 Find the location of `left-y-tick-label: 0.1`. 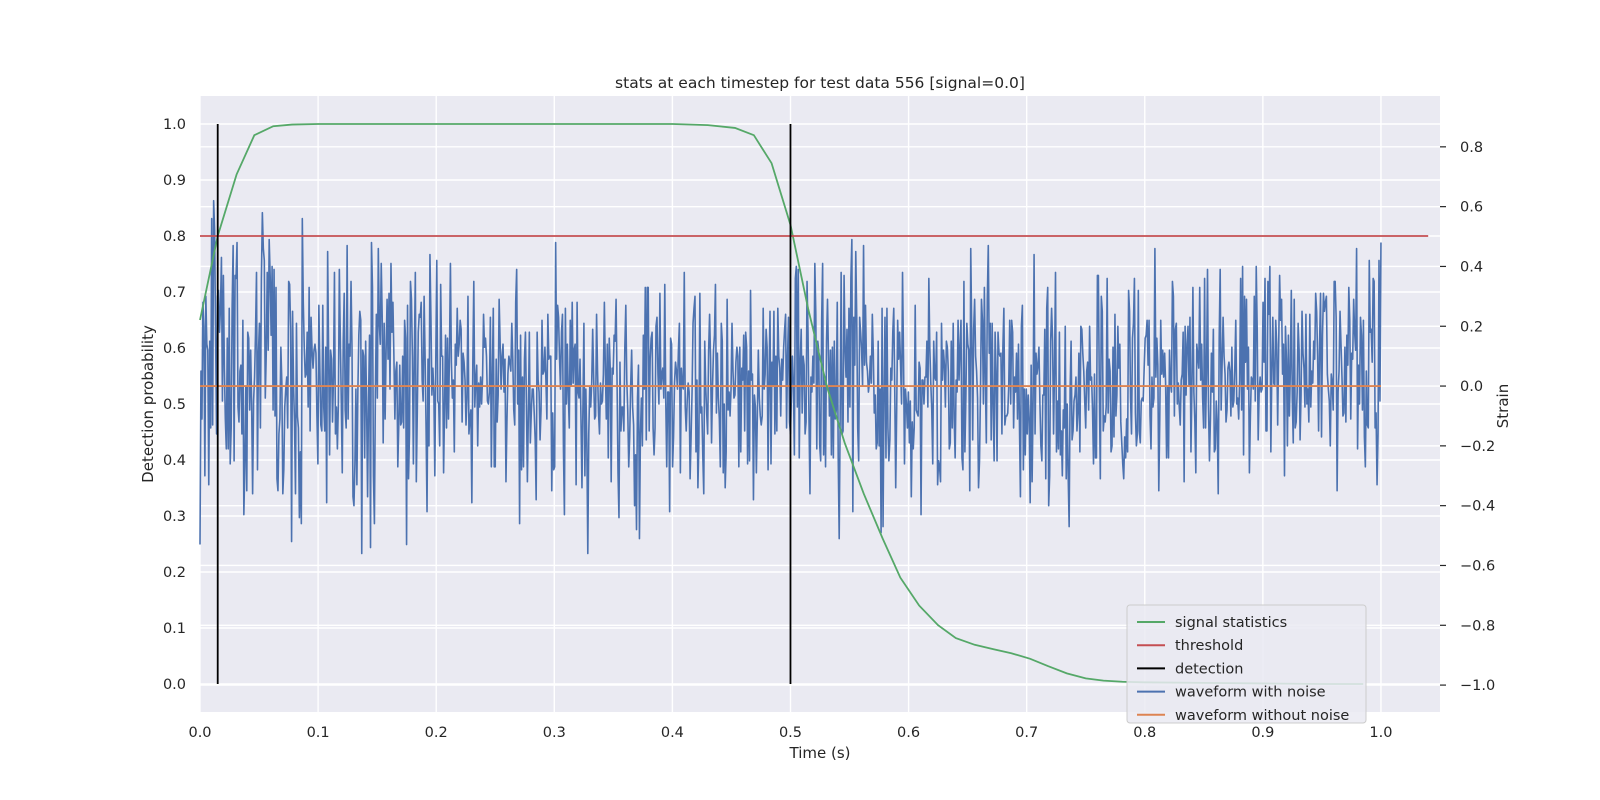

left-y-tick-label: 0.1 is located at coordinates (174, 629).